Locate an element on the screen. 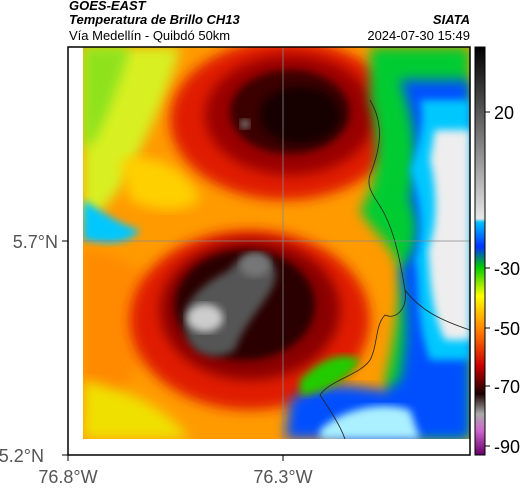 This screenshot has width=526, height=491. region-subtitle: Vía Medellín - Quibdó 50km is located at coordinates (150, 35).